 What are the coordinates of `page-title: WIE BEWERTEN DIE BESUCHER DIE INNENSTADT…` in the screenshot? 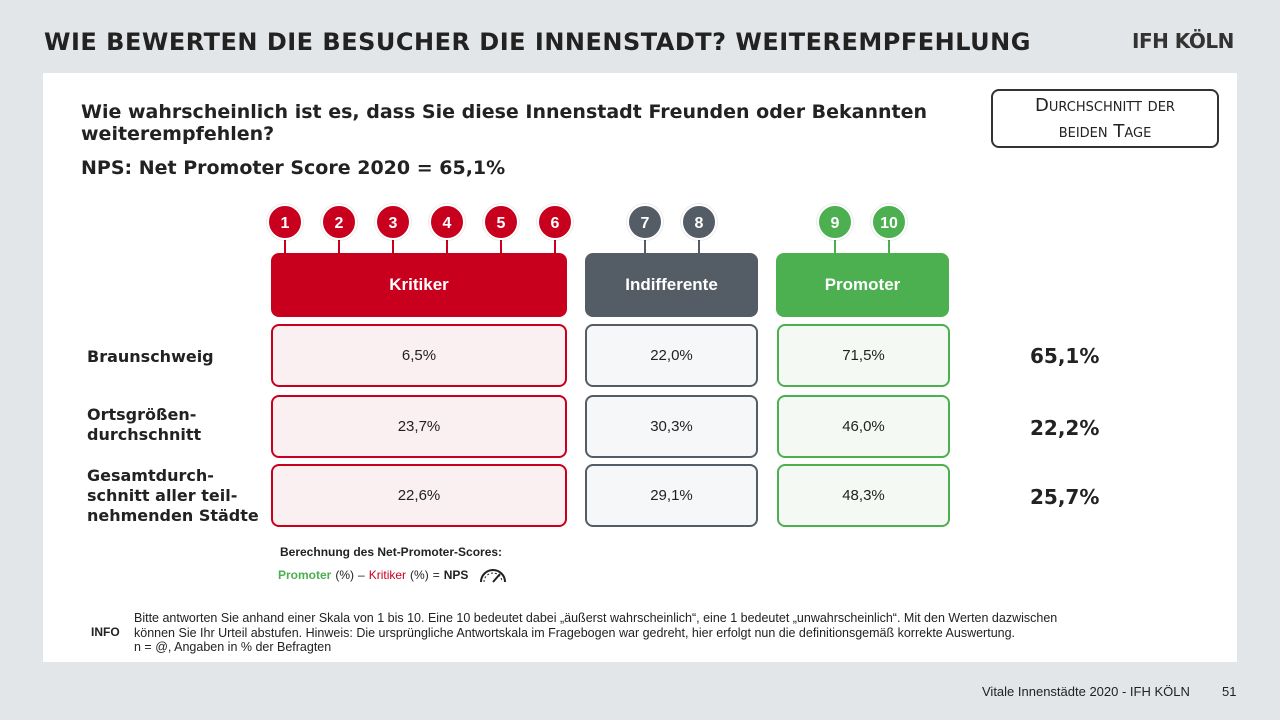 It's located at (537, 42).